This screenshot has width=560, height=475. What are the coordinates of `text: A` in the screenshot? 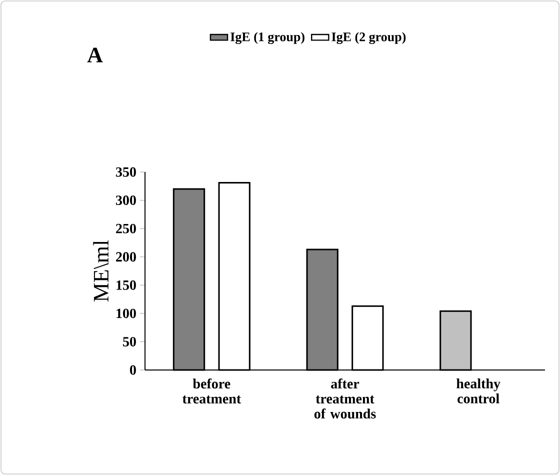 It's located at (95, 55).